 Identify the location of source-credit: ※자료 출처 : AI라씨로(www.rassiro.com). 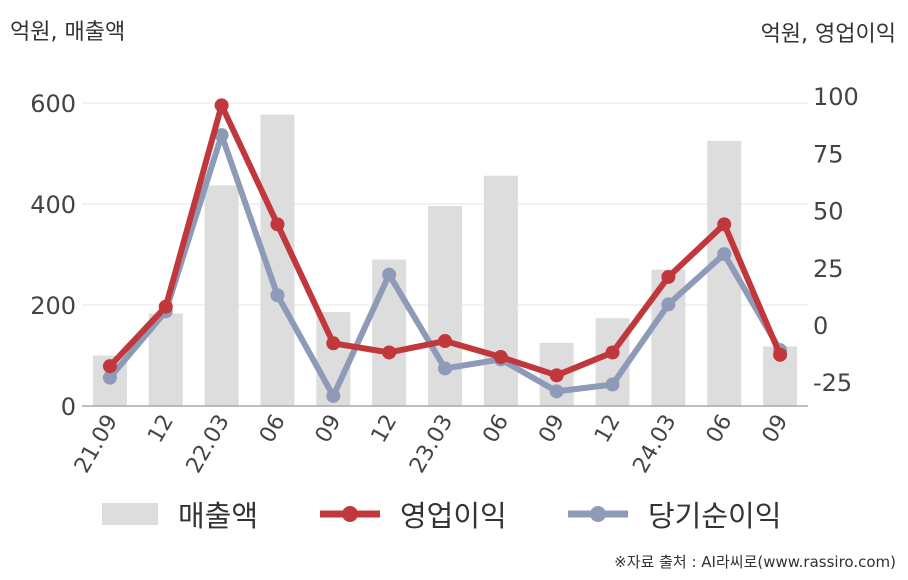
(755, 562).